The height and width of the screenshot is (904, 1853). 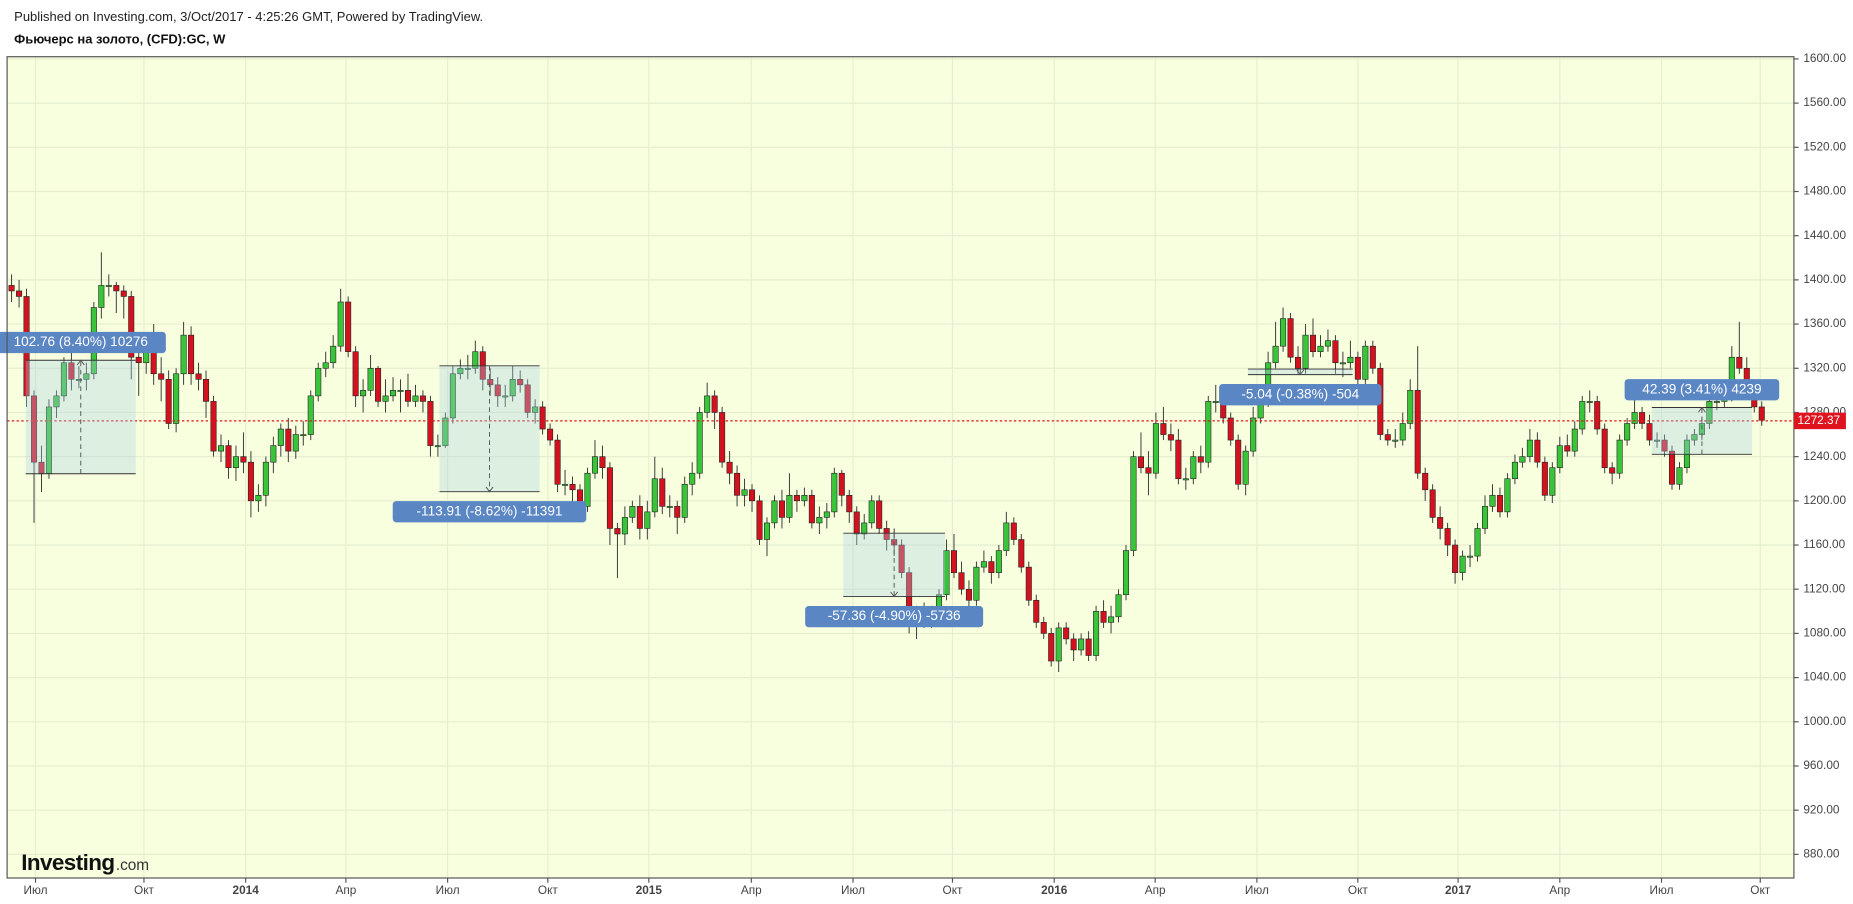 What do you see at coordinates (1824, 456) in the screenshot?
I see `y-tick-label: 1240.00` at bounding box center [1824, 456].